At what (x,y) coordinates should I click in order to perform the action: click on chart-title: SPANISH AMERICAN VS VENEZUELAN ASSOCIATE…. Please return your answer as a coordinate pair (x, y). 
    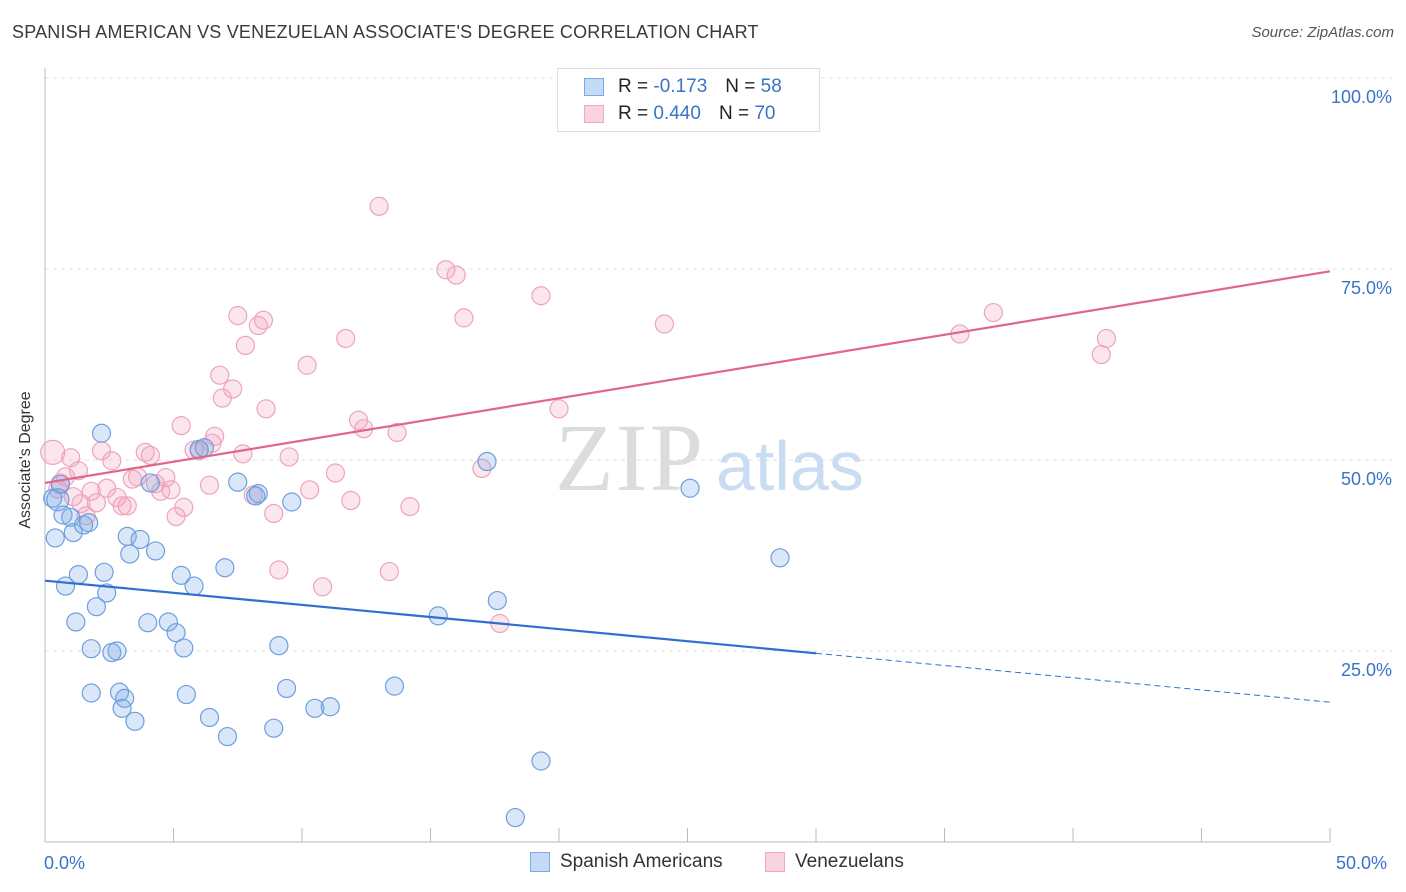
    Looking at the image, I should click on (385, 32).